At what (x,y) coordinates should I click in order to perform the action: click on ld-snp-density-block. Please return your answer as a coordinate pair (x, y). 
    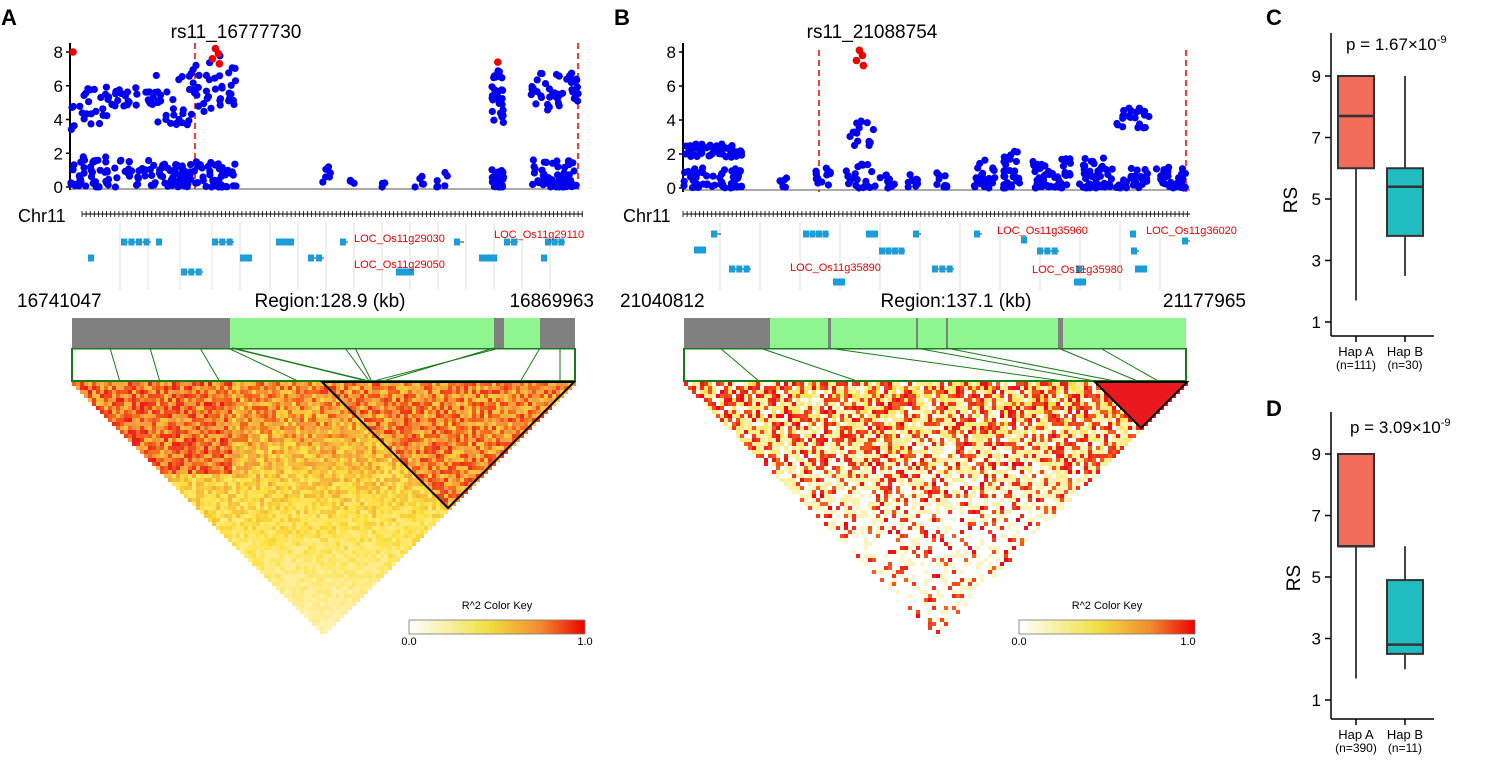
    Looking at the image, I should click on (557, 333).